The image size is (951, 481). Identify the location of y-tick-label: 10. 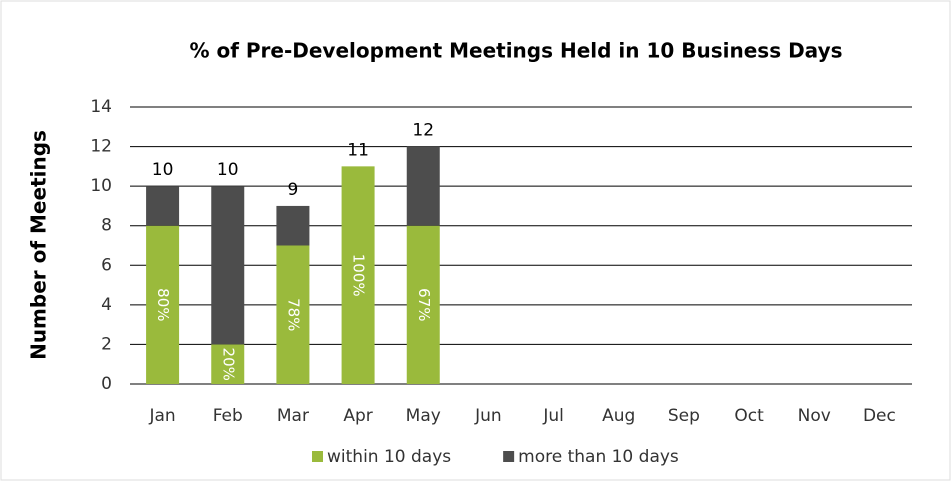
(101, 186).